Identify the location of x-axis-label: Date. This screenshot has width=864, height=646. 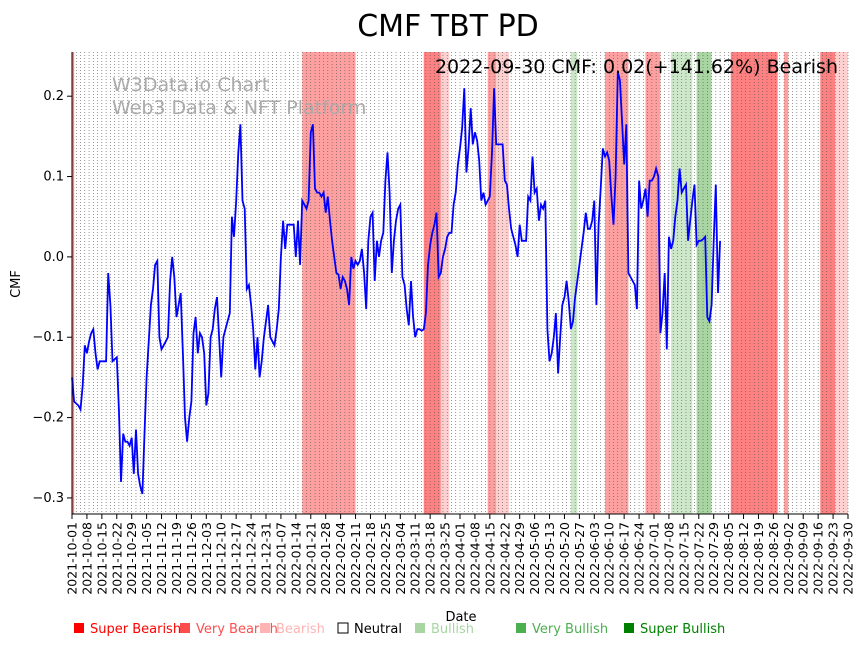
(460, 617).